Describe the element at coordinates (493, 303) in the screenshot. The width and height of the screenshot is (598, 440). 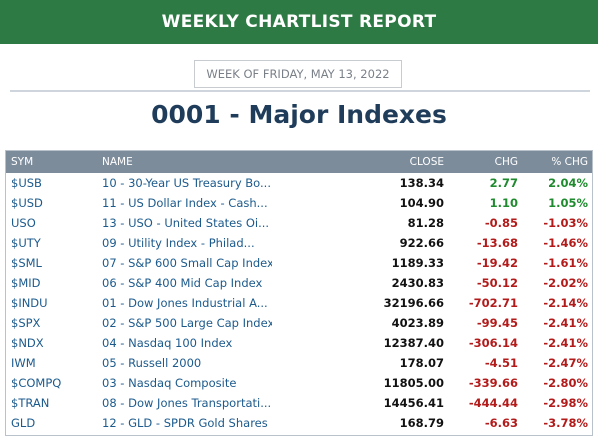
I see `change-value: -702.71` at that location.